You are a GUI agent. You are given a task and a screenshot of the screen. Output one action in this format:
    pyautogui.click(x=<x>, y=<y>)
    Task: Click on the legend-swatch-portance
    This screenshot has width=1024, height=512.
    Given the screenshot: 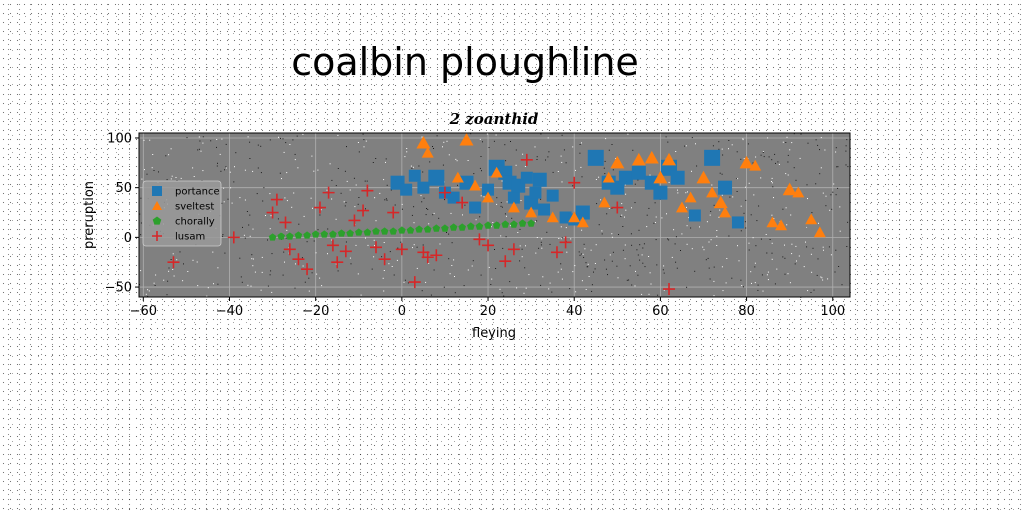 What is the action you would take?
    pyautogui.click(x=157, y=191)
    